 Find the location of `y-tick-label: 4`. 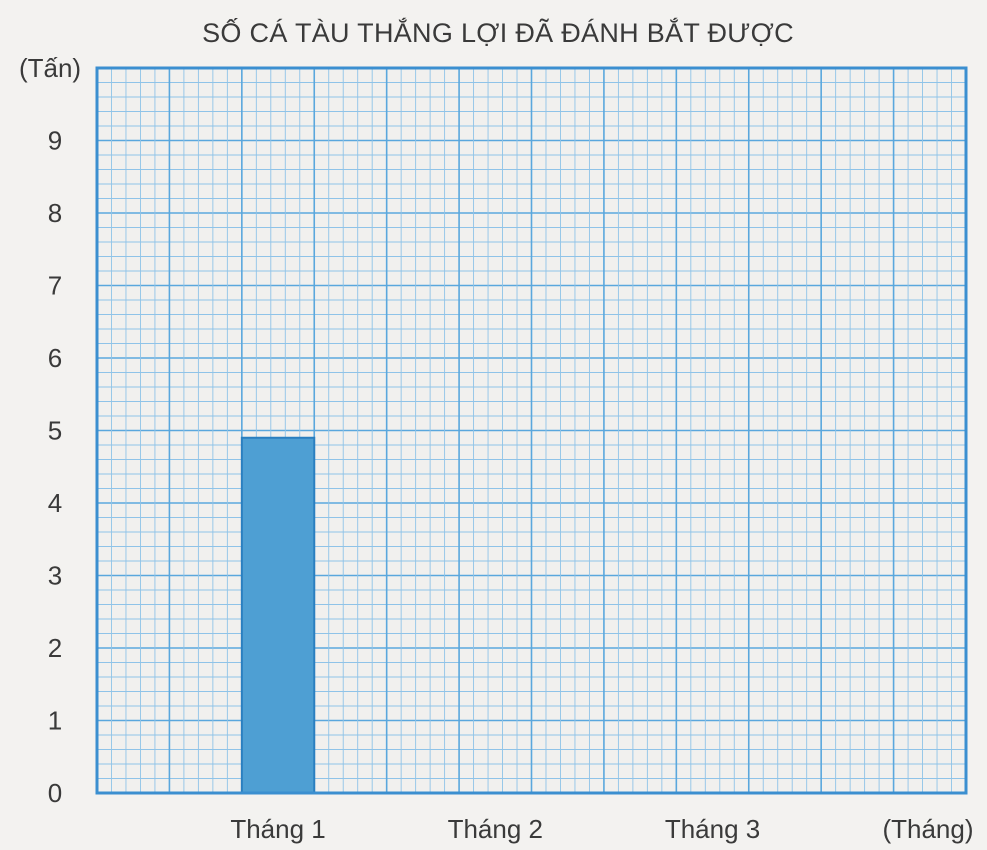

y-tick-label: 4 is located at coordinates (55, 503).